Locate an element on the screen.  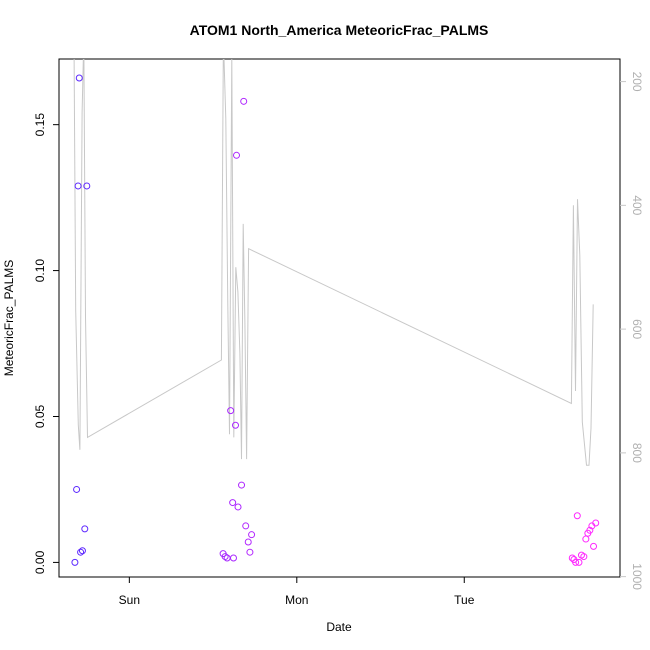
y-axis: 0.00 0.05 0.10 0.15 is located at coordinates (46, 343).